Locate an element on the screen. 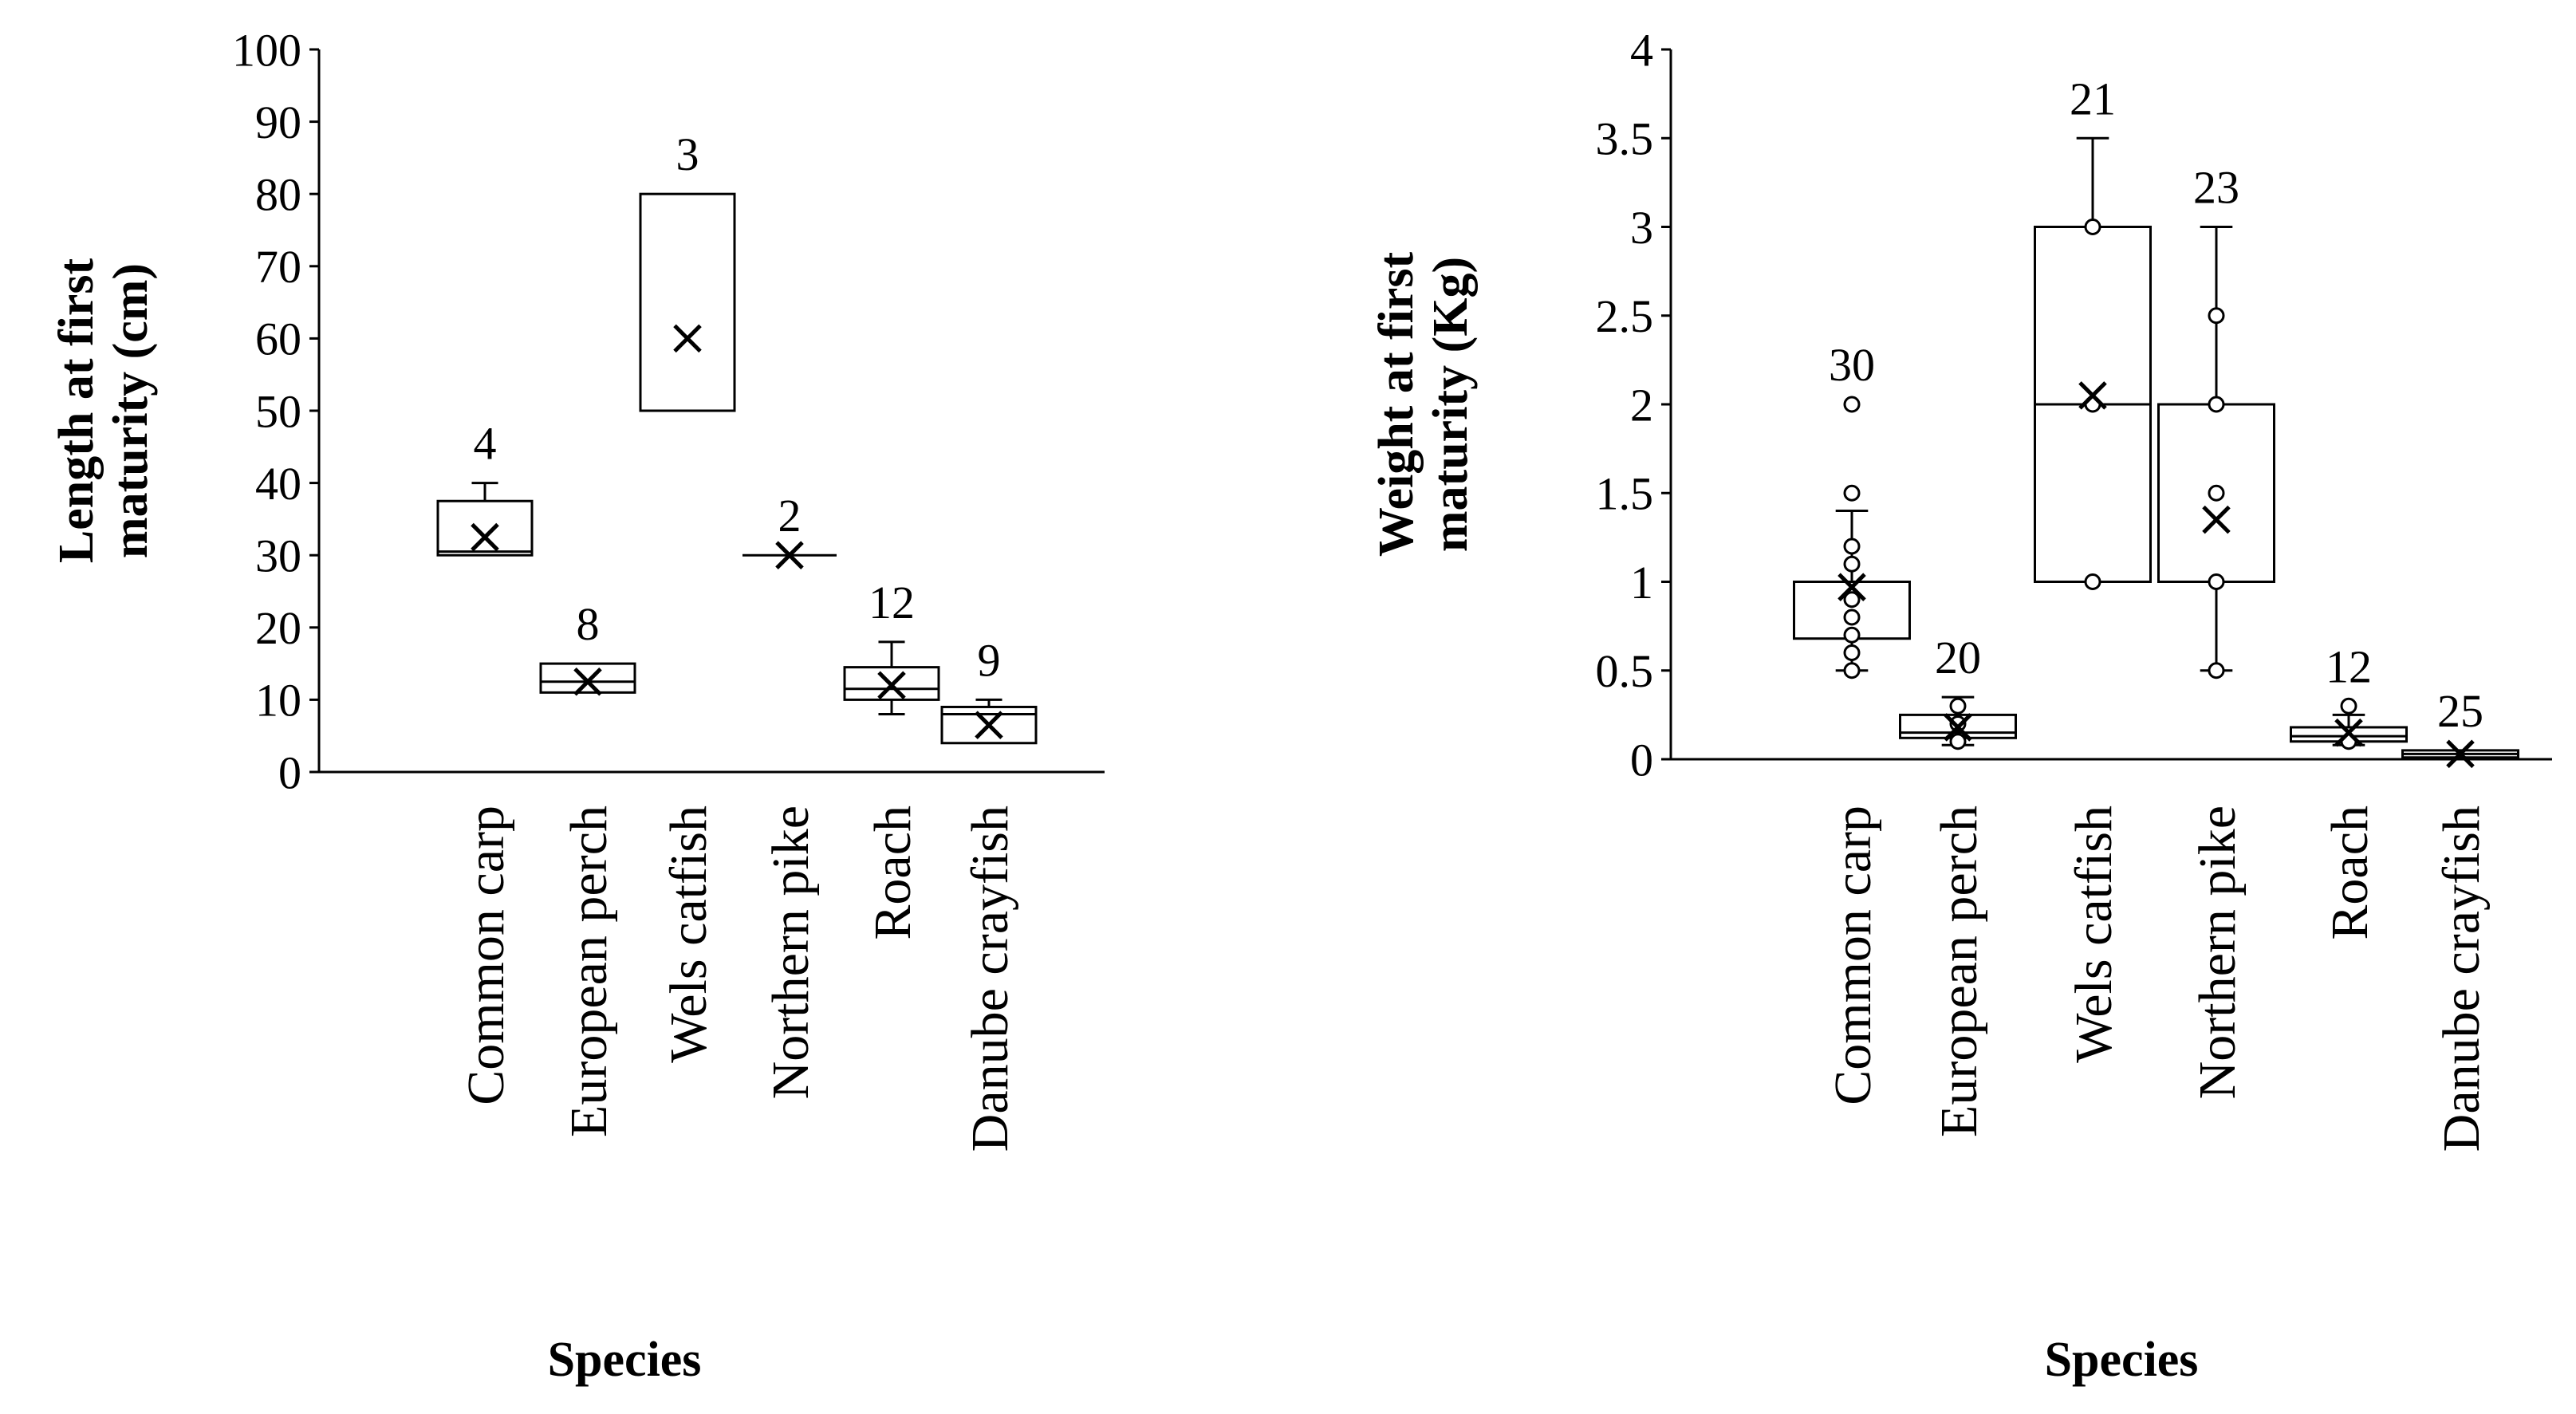  y-axis-title-line: Weight at first is located at coordinates (1396, 404).